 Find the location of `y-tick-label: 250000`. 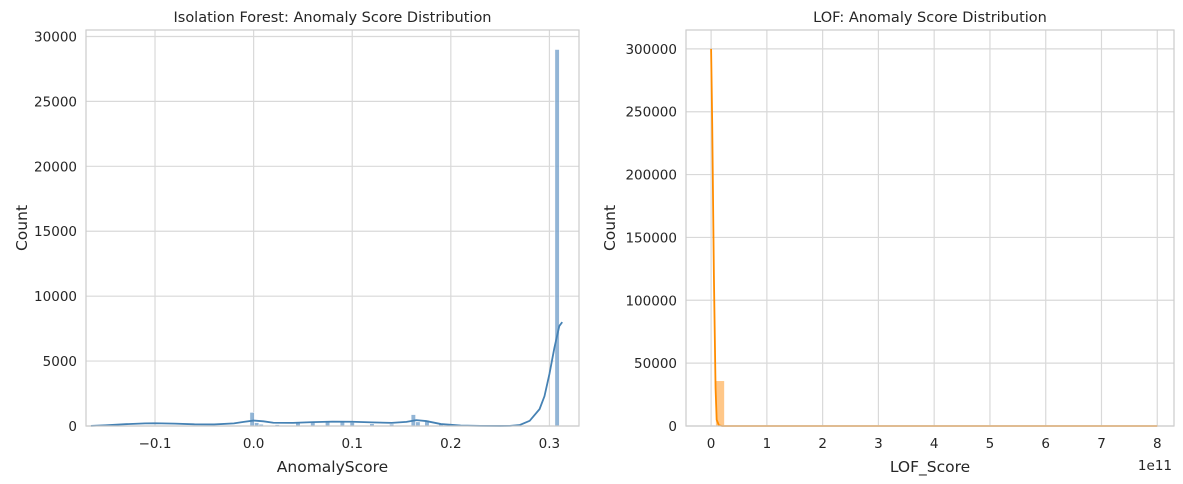

y-tick-label: 250000 is located at coordinates (651, 113).